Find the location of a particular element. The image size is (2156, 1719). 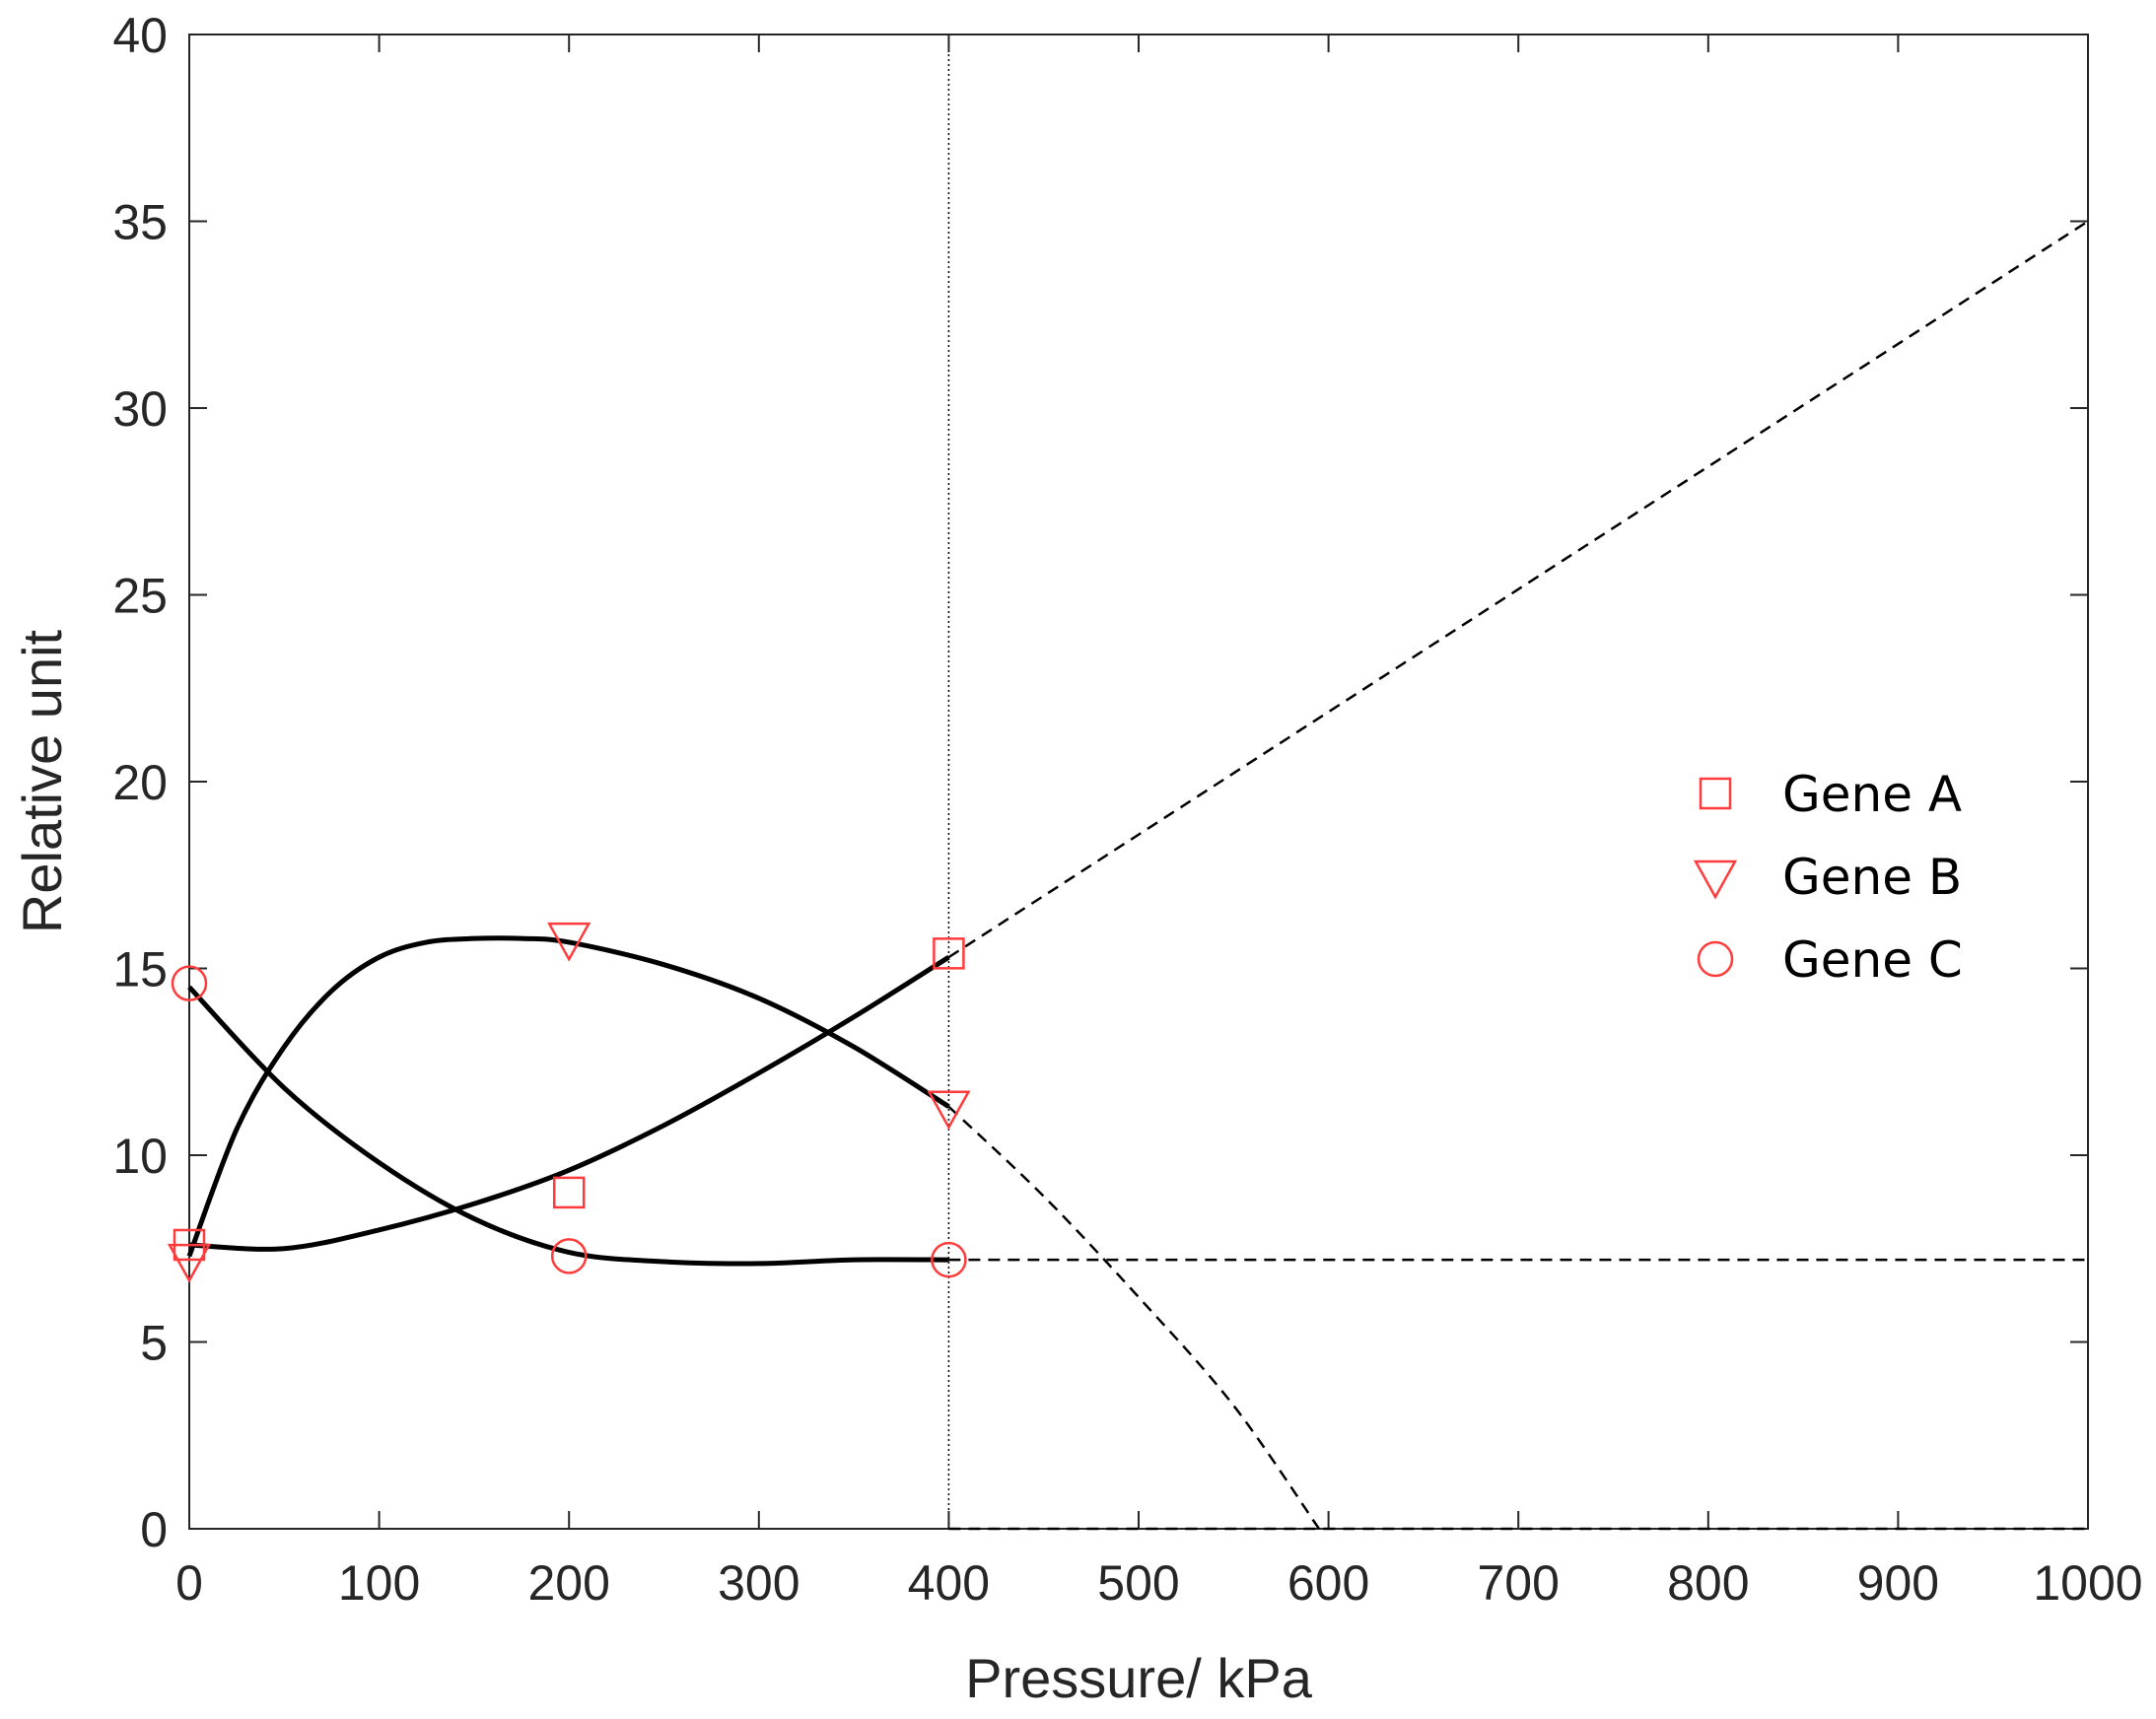

y-tick-label: 0 is located at coordinates (154, 1530).